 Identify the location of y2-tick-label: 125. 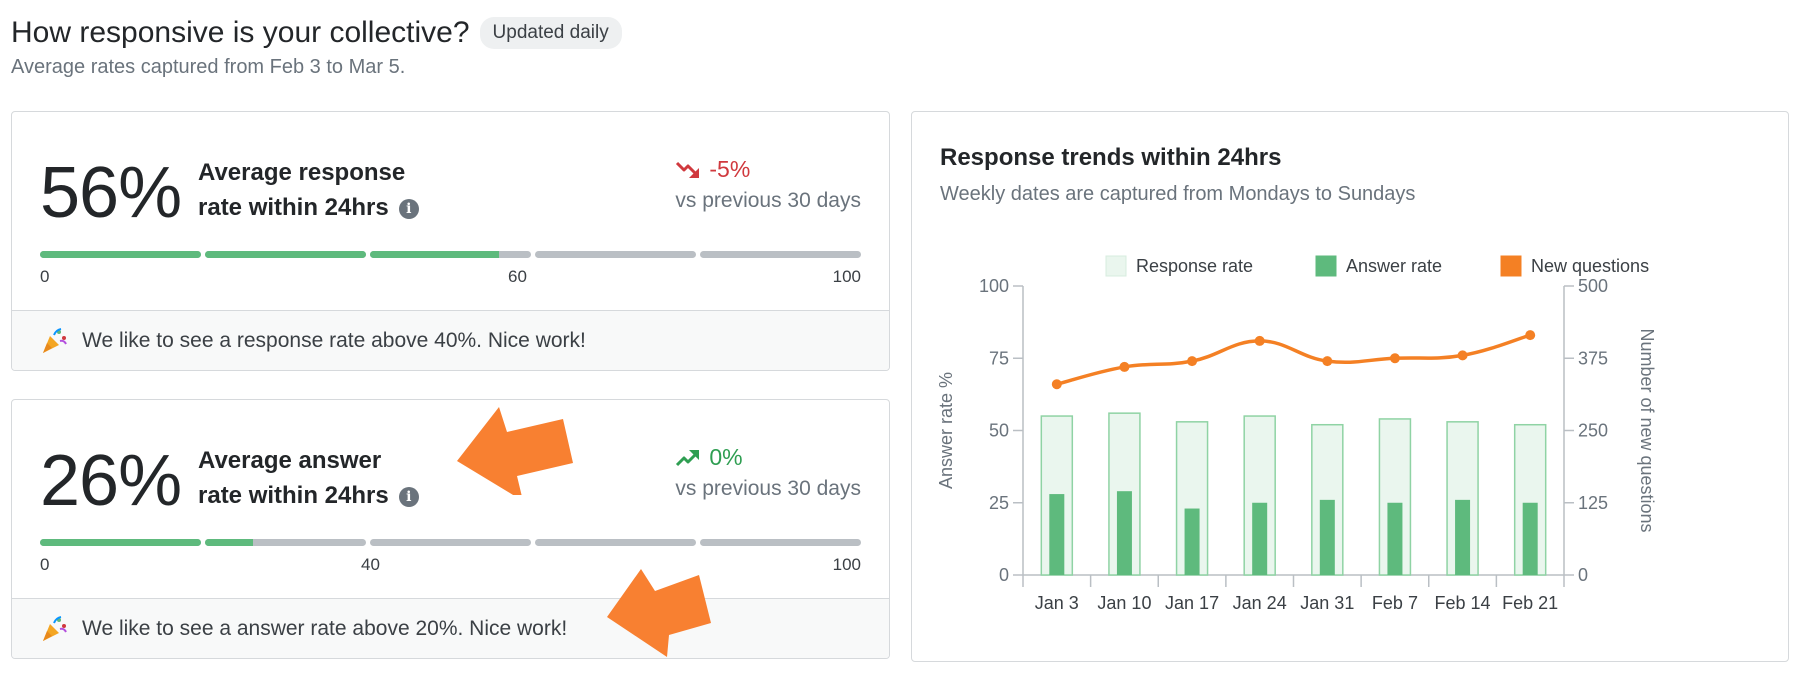
(1593, 503).